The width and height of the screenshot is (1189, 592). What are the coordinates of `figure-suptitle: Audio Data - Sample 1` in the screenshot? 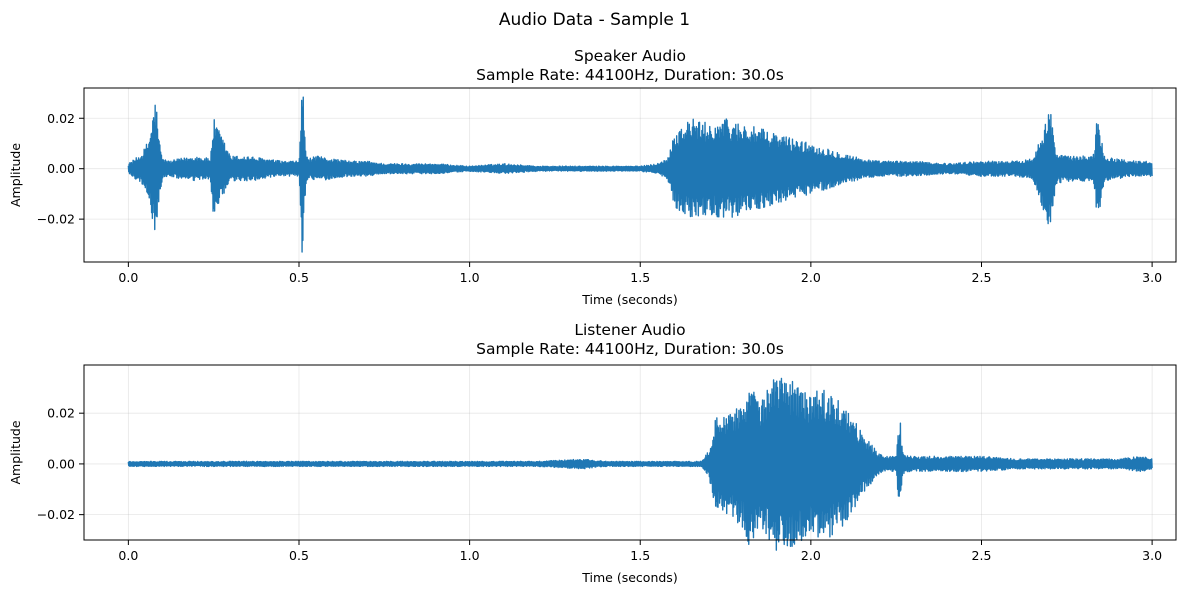 It's located at (594, 20).